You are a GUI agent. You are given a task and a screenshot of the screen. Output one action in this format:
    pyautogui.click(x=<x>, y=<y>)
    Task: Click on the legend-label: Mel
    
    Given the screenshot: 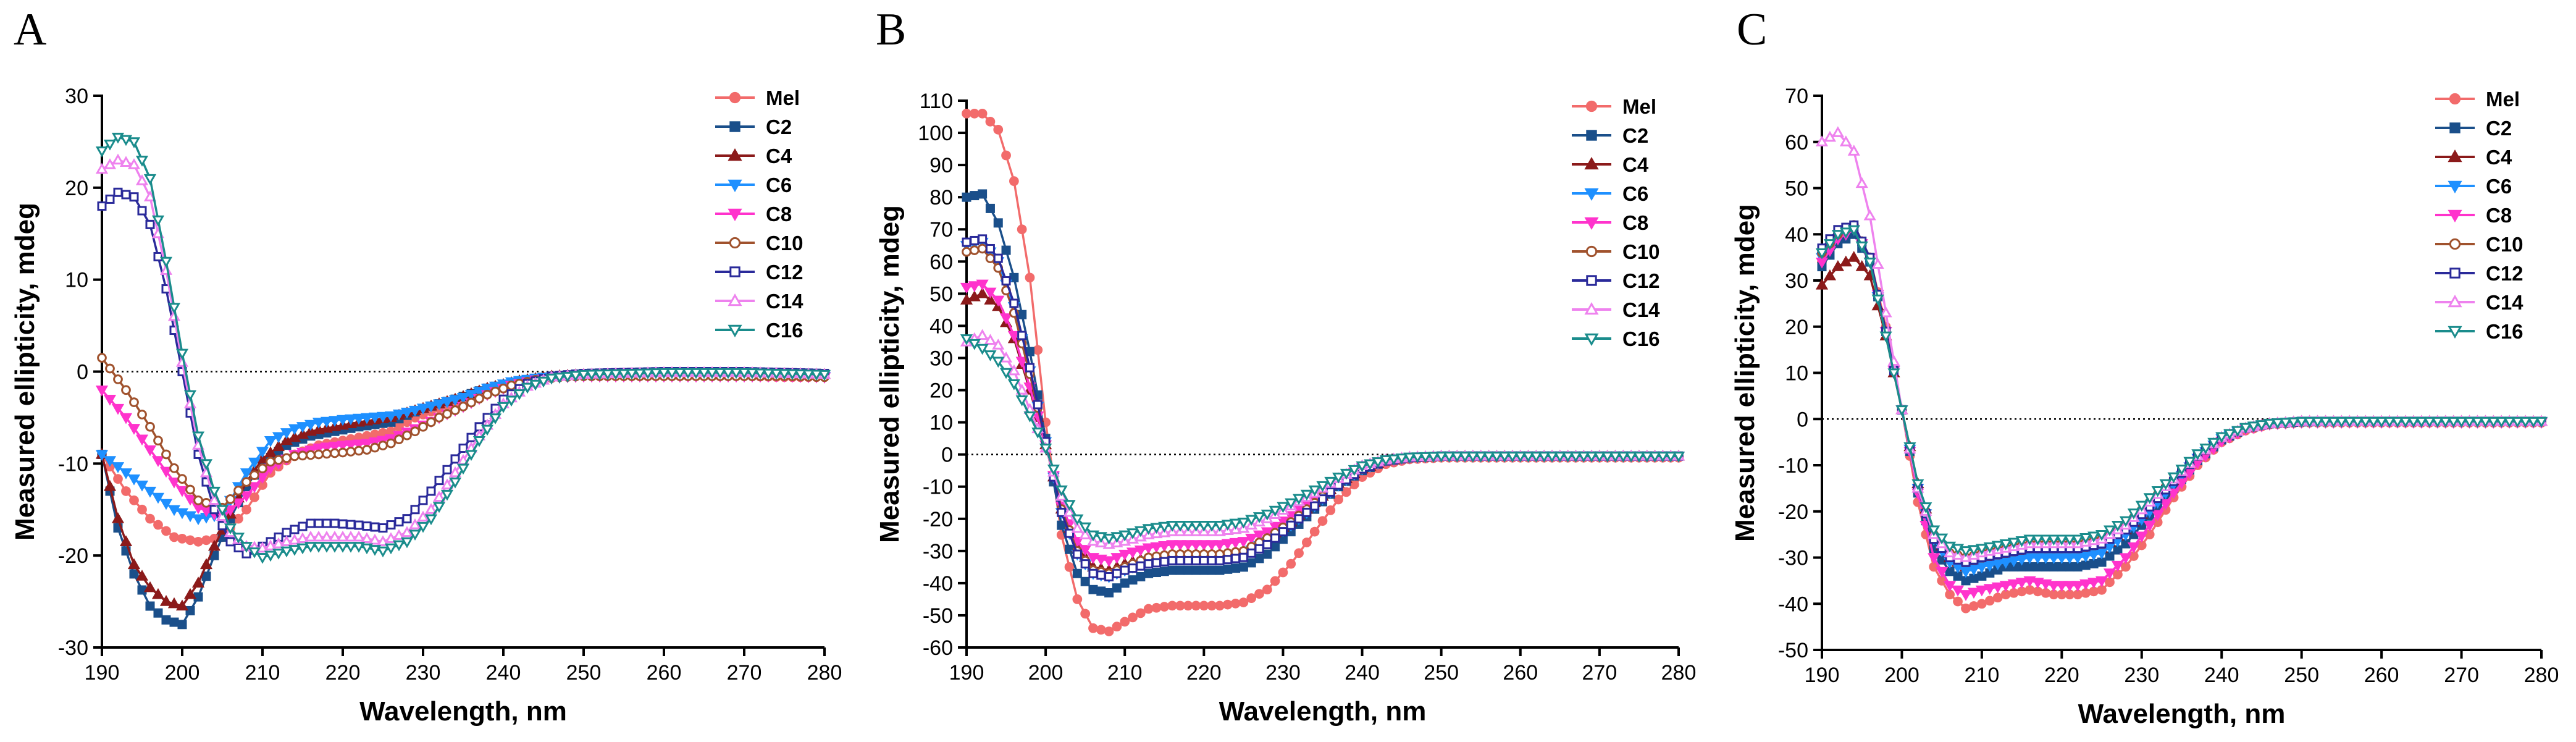 What is the action you would take?
    pyautogui.click(x=1639, y=106)
    